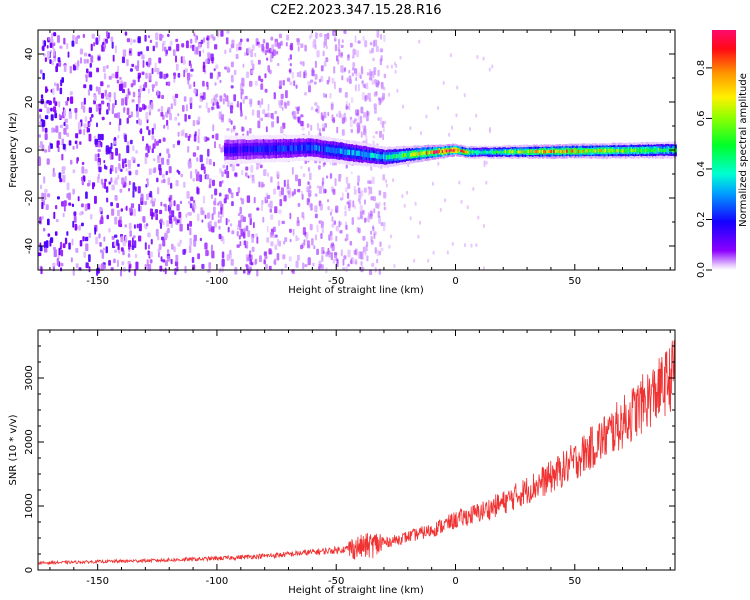 The height and width of the screenshot is (600, 750). Describe the element at coordinates (29, 377) in the screenshot. I see `snr-ytick-label: 3000` at that location.